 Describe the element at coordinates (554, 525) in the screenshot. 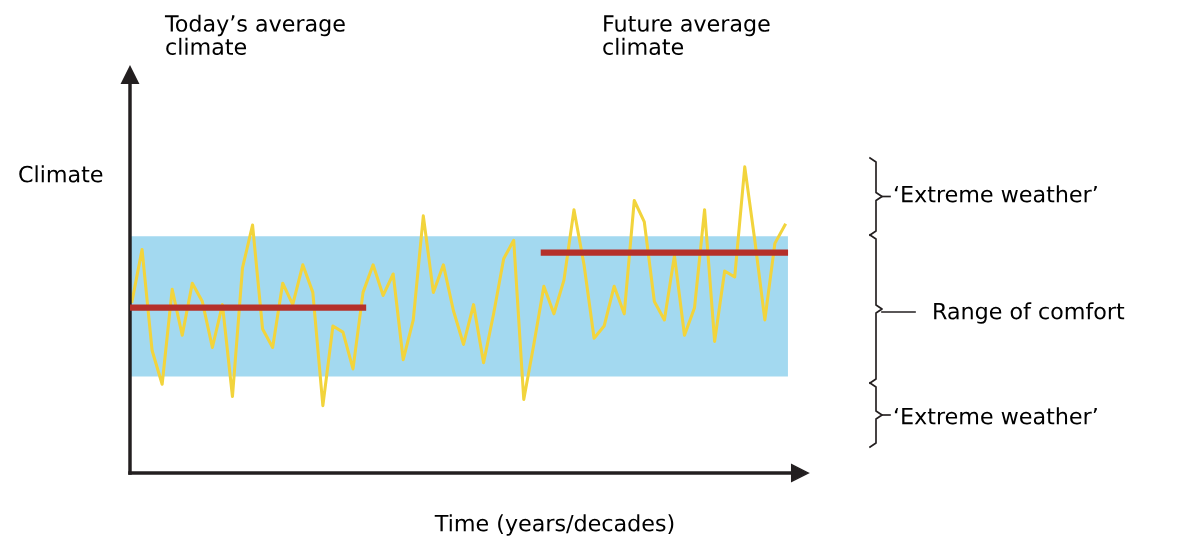

I see `x-axis-title: Time (years/decades)` at that location.